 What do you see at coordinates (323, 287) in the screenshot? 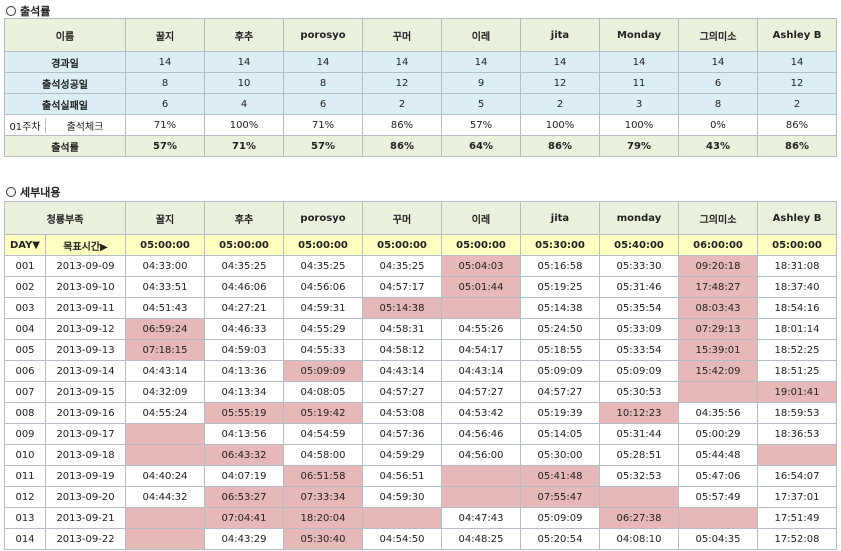
I see `table-cell: 04:56:06` at bounding box center [323, 287].